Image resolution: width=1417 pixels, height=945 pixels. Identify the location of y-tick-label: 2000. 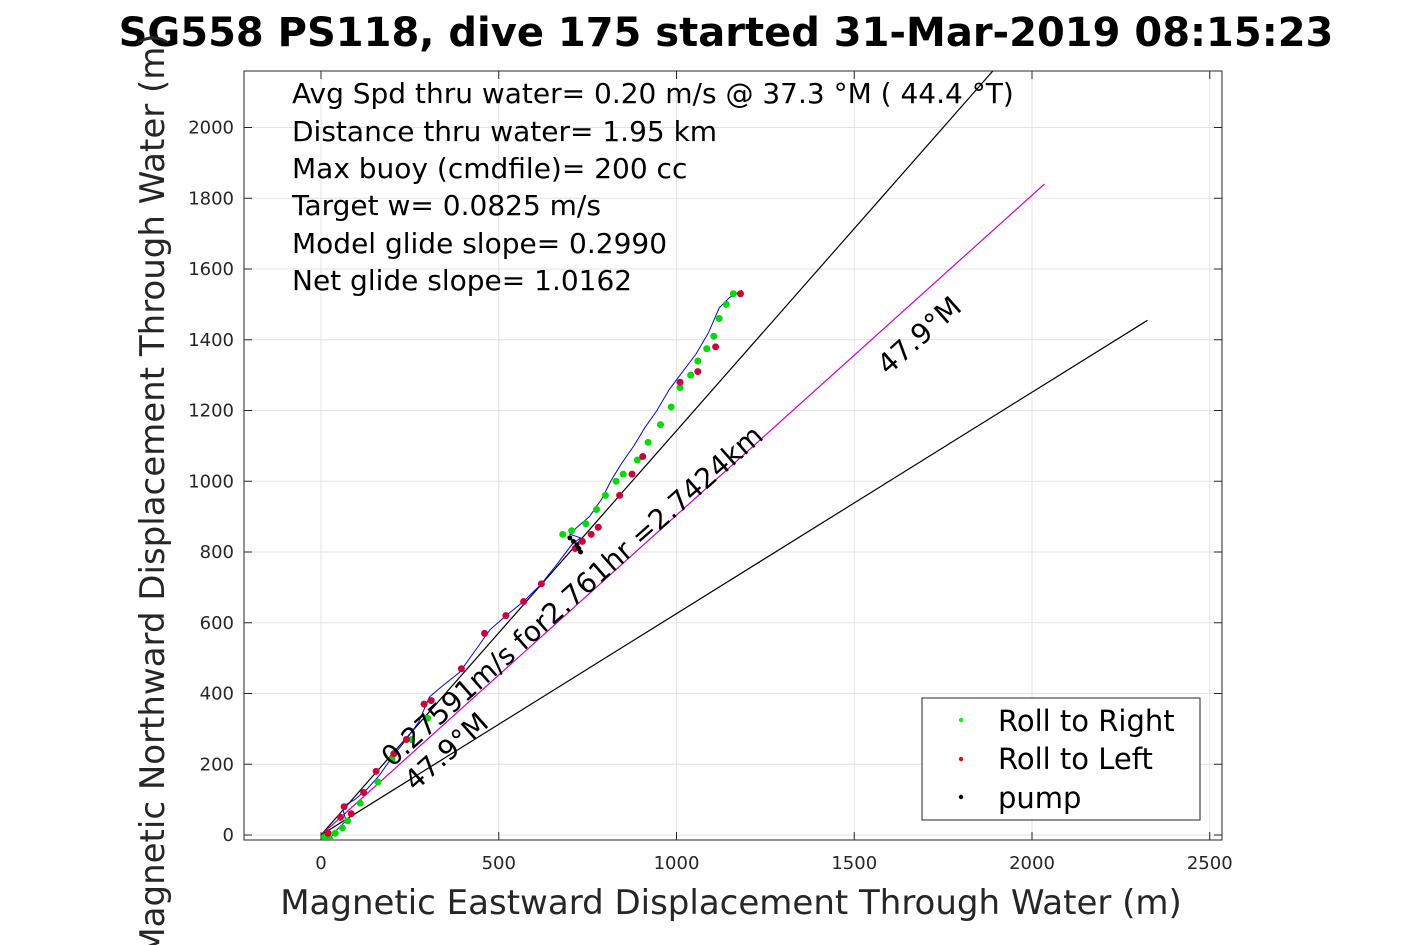
(211, 128).